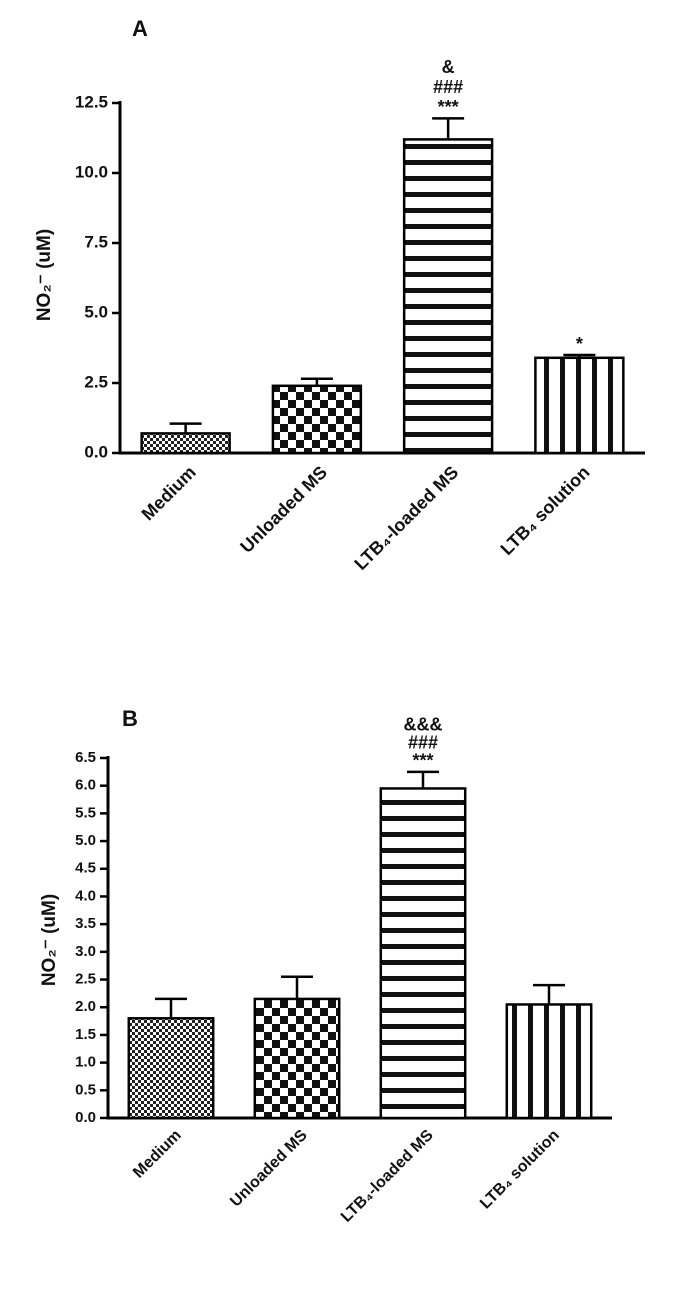 The width and height of the screenshot is (685, 1296). I want to click on y-tick-label: 3.0, so click(85, 951).